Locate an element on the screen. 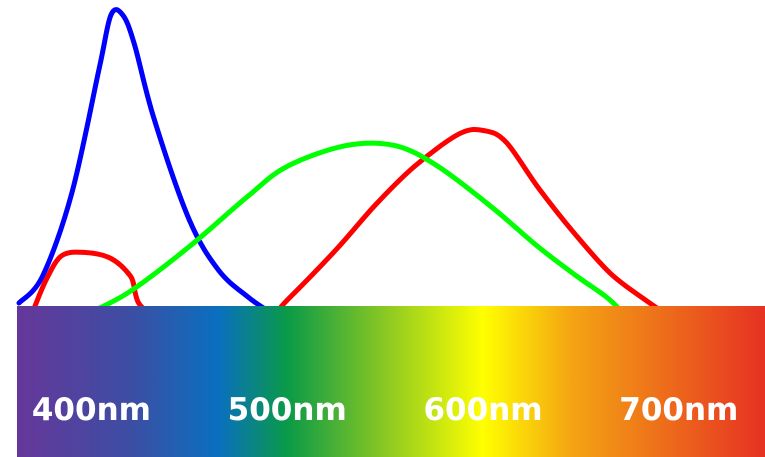  tick-label-400: 400nm is located at coordinates (91, 410).